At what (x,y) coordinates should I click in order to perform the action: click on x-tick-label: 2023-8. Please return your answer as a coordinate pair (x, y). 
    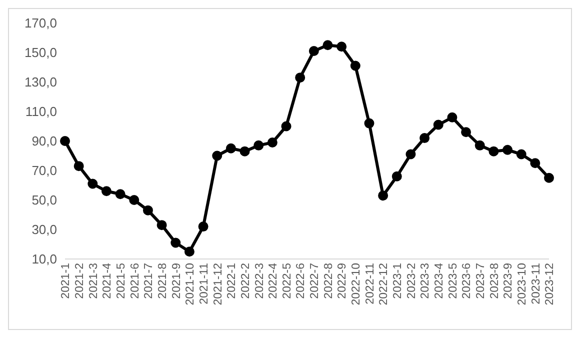
    Looking at the image, I should click on (494, 281).